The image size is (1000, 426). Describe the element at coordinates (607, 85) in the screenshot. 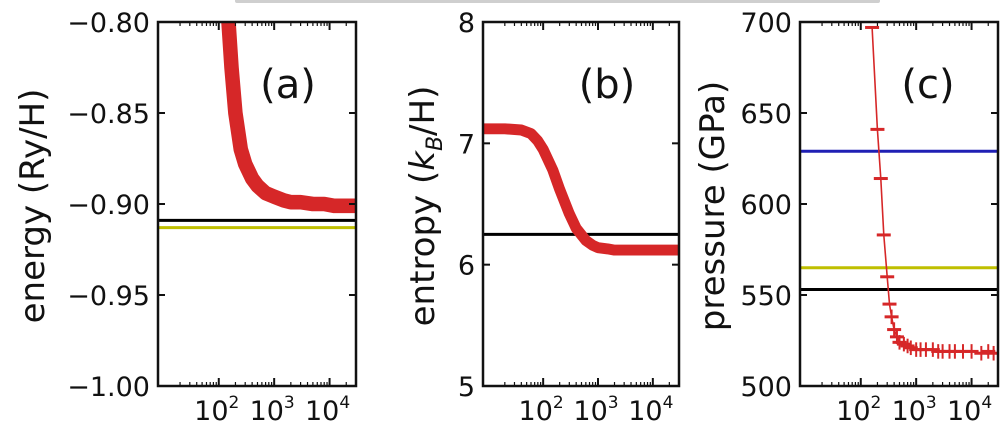

I see `panel-label: (b)` at that location.